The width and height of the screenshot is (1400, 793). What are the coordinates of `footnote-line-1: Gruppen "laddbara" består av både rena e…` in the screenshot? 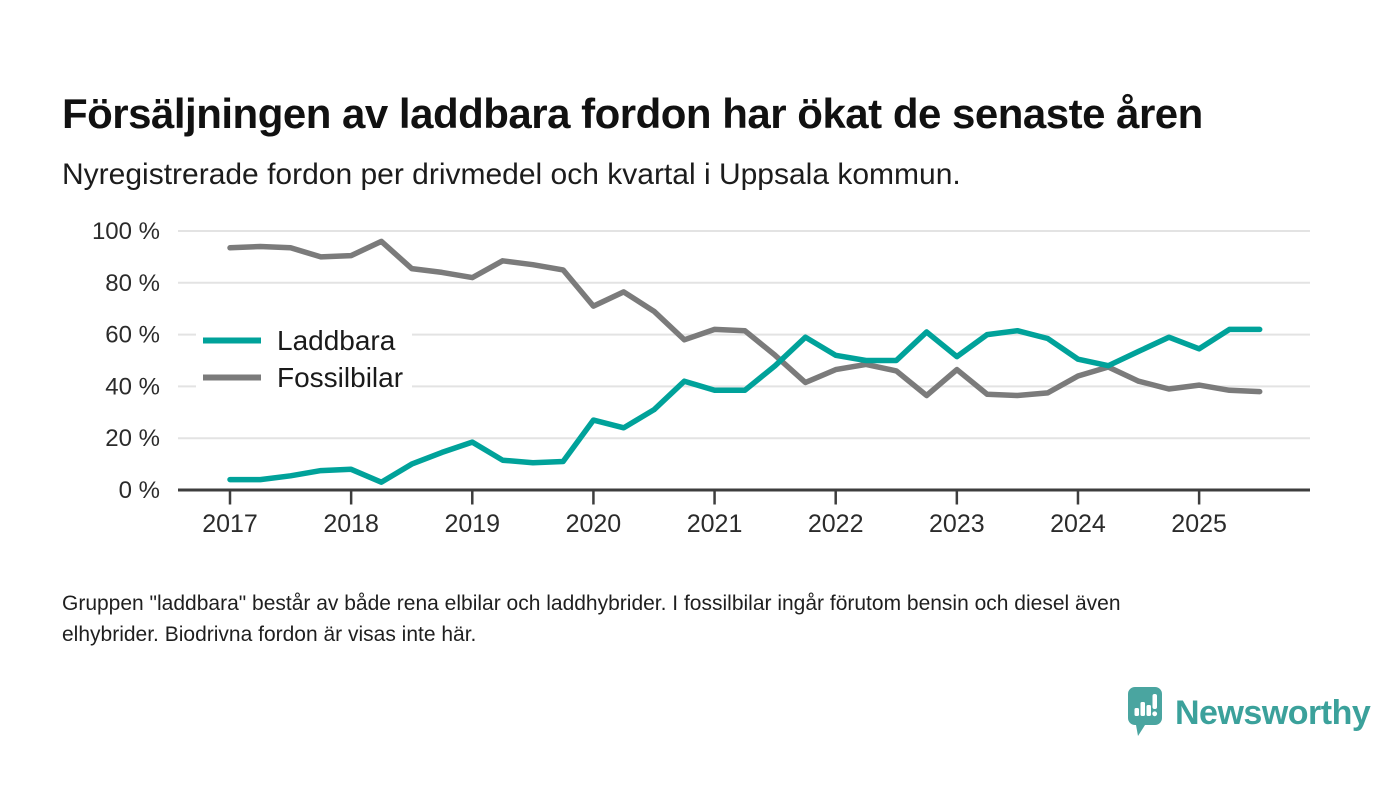 It's located at (591, 603).